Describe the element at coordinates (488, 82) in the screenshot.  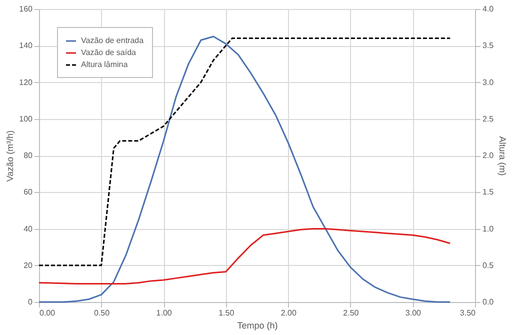
I see `y2-tick-label: 3.0` at that location.